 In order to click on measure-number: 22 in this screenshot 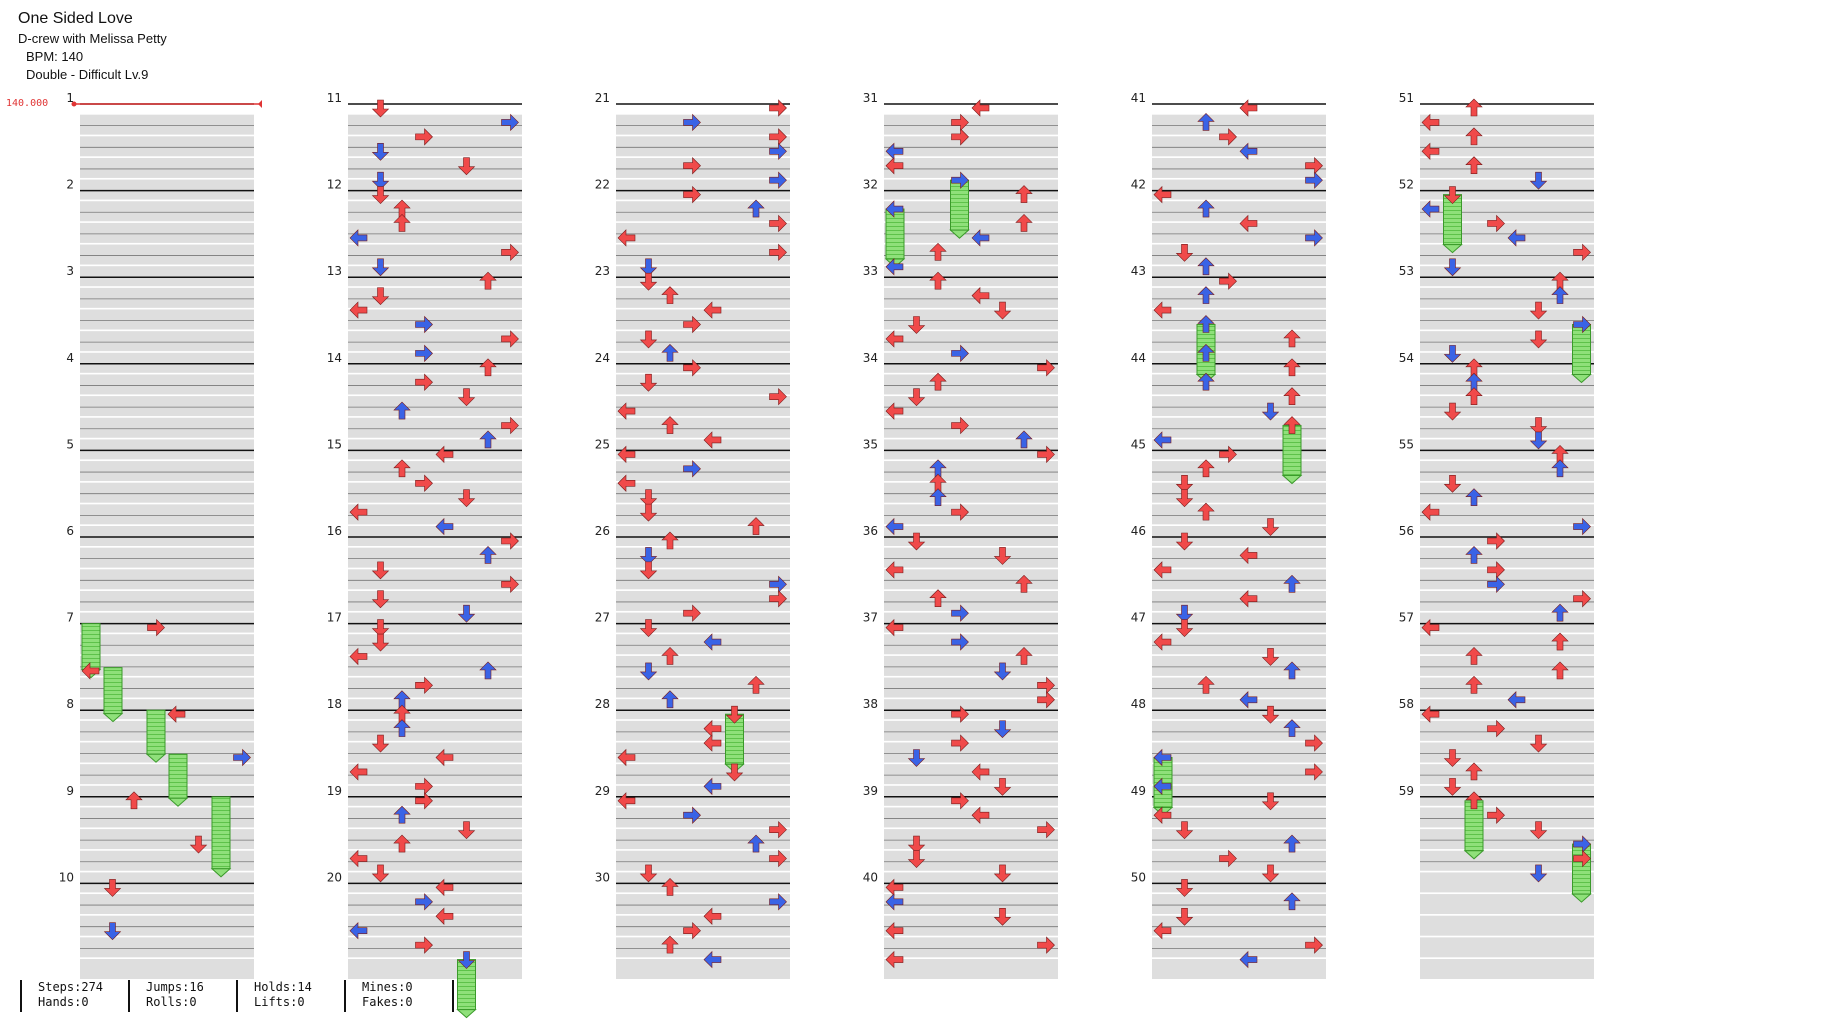, I will do `click(602, 185)`.